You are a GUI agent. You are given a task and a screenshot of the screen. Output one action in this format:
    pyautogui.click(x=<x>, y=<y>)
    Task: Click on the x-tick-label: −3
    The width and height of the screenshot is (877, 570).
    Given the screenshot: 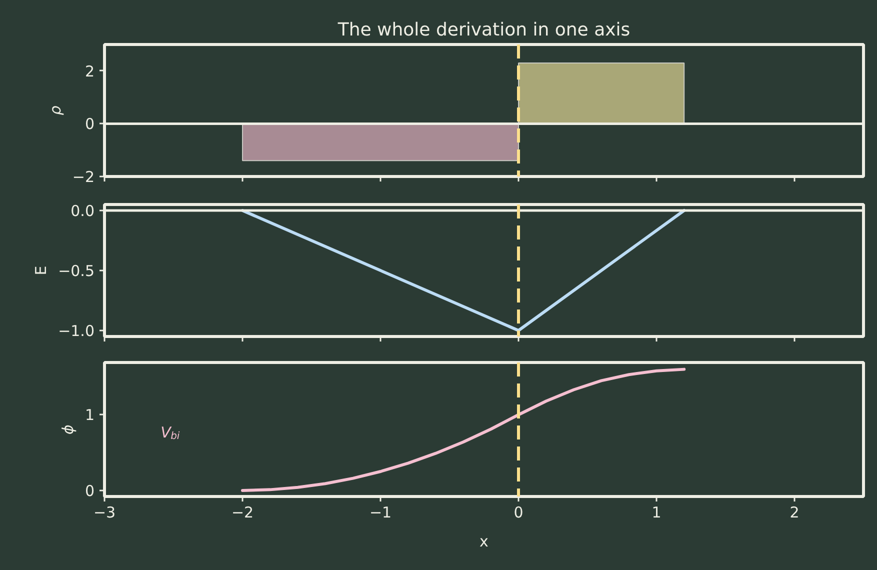 What is the action you would take?
    pyautogui.click(x=104, y=513)
    